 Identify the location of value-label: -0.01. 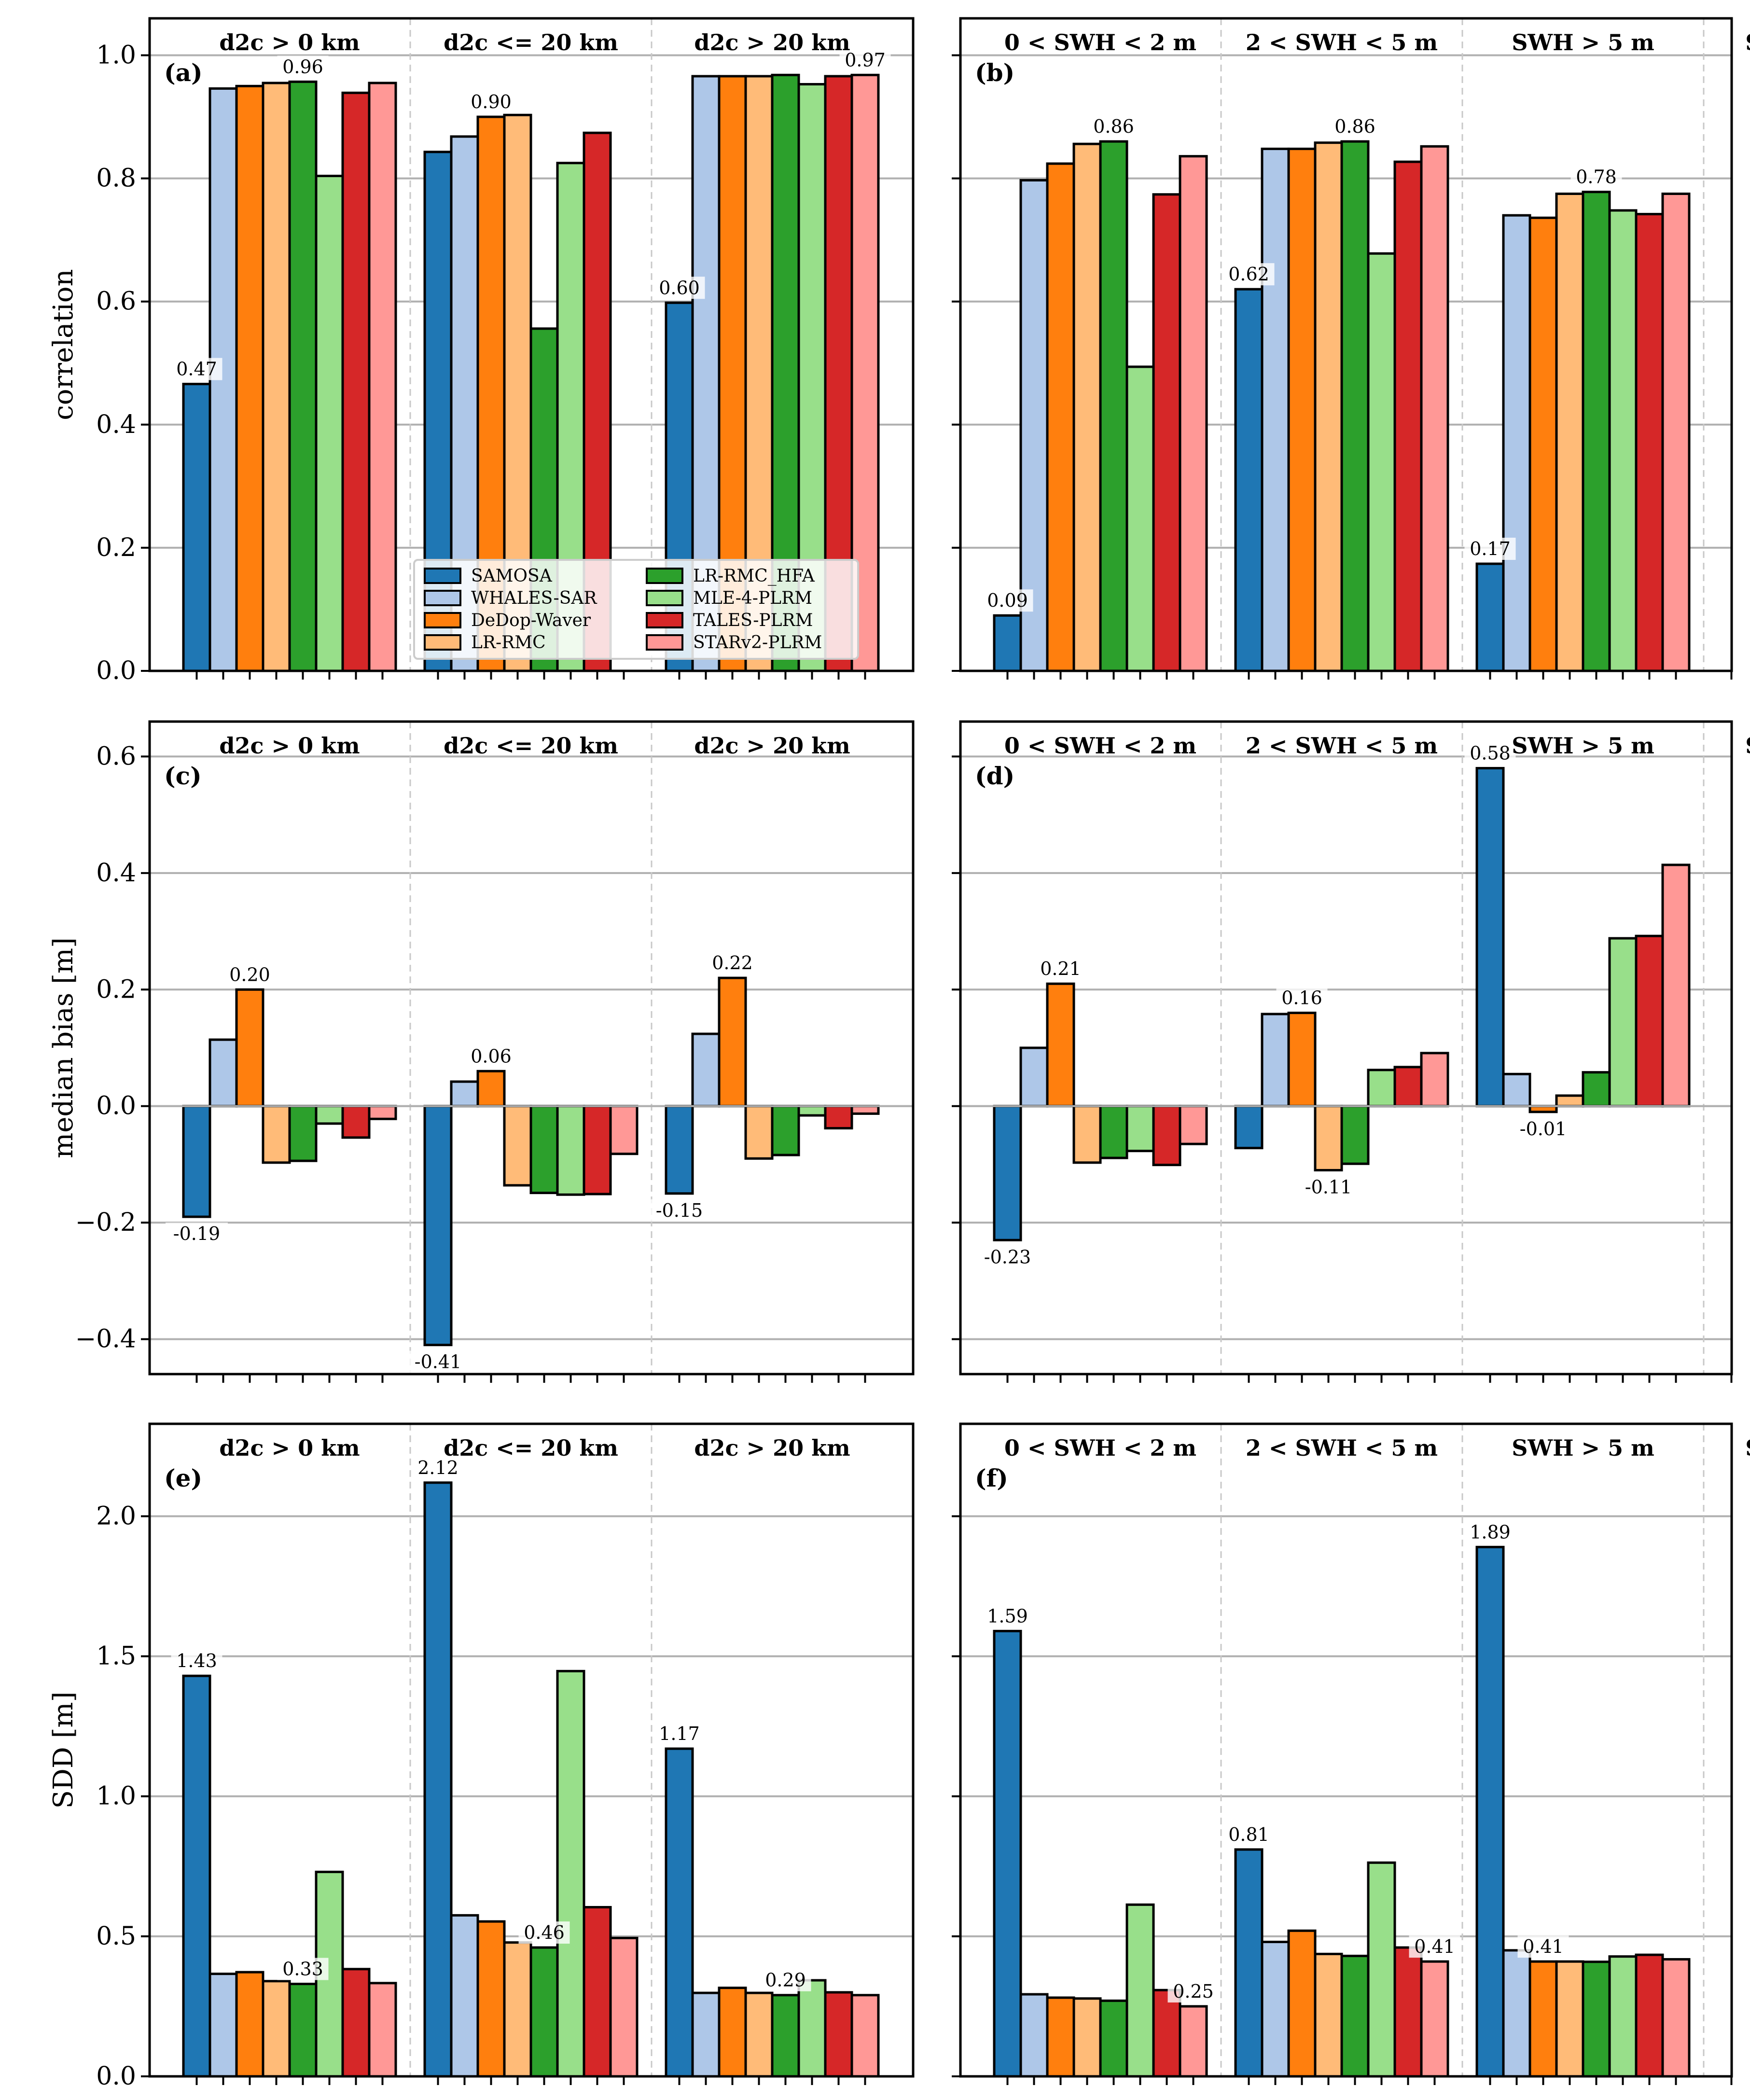
(1543, 1129).